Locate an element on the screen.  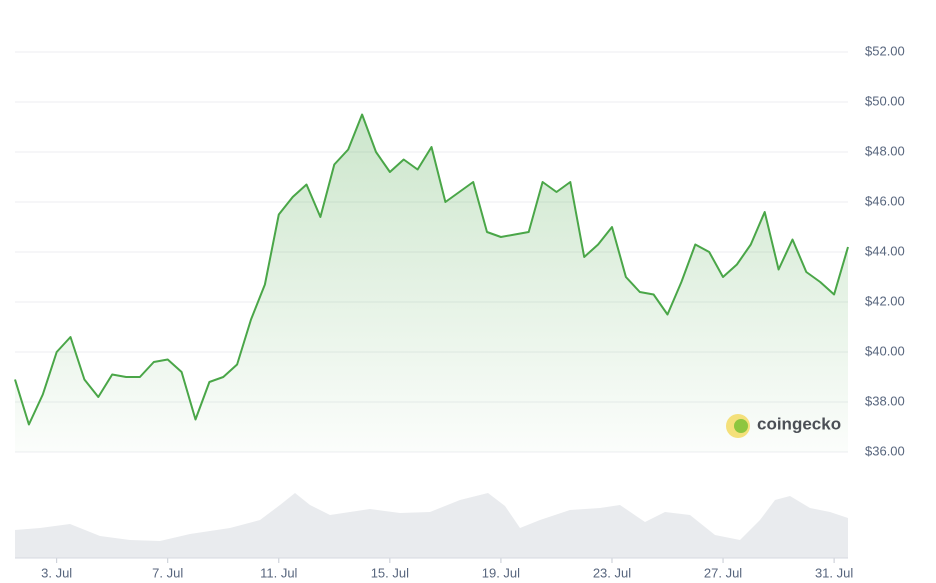
x-tick-label: 11. Jul is located at coordinates (278, 572).